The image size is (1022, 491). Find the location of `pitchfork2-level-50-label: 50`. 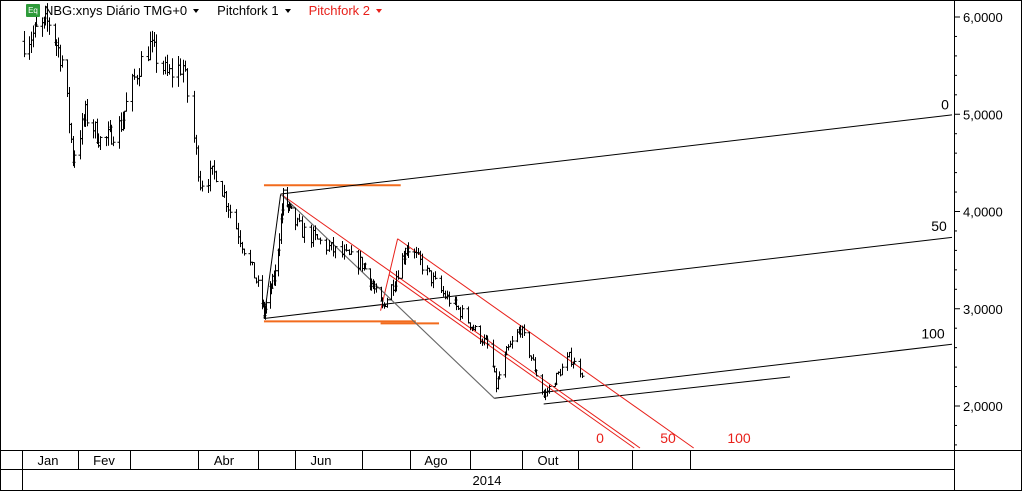

pitchfork2-level-50-label: 50 is located at coordinates (668, 438).